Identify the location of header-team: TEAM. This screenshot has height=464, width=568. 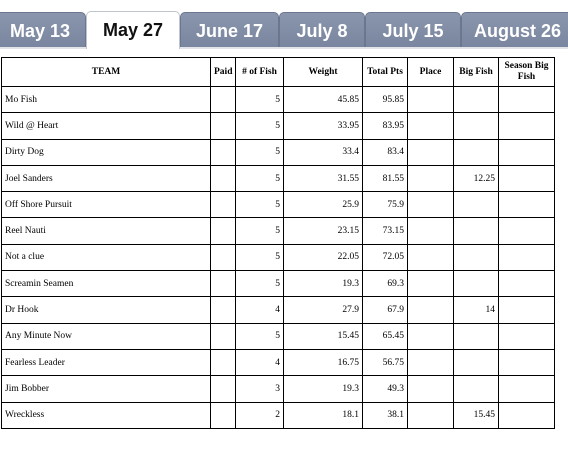
(106, 72).